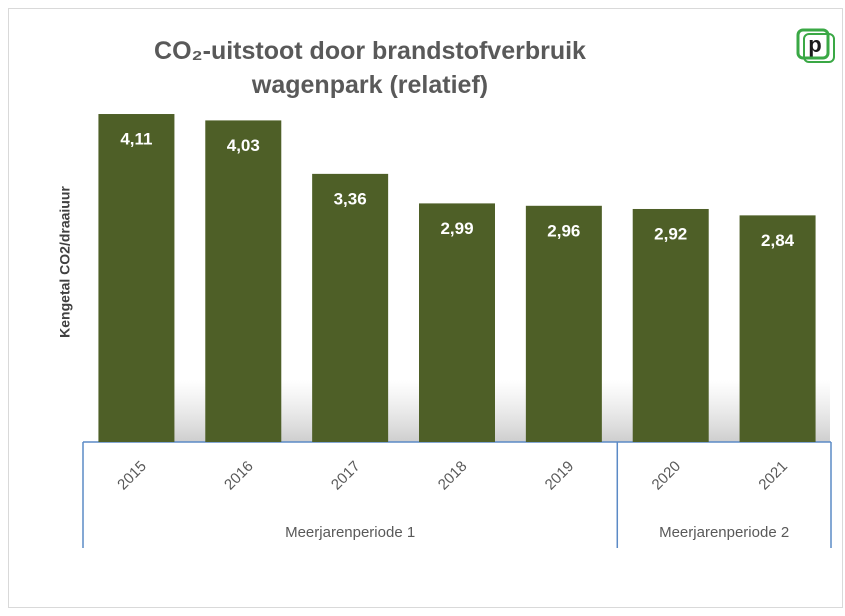 This screenshot has height=616, width=845. I want to click on x-tick-label: 2020, so click(667, 476).